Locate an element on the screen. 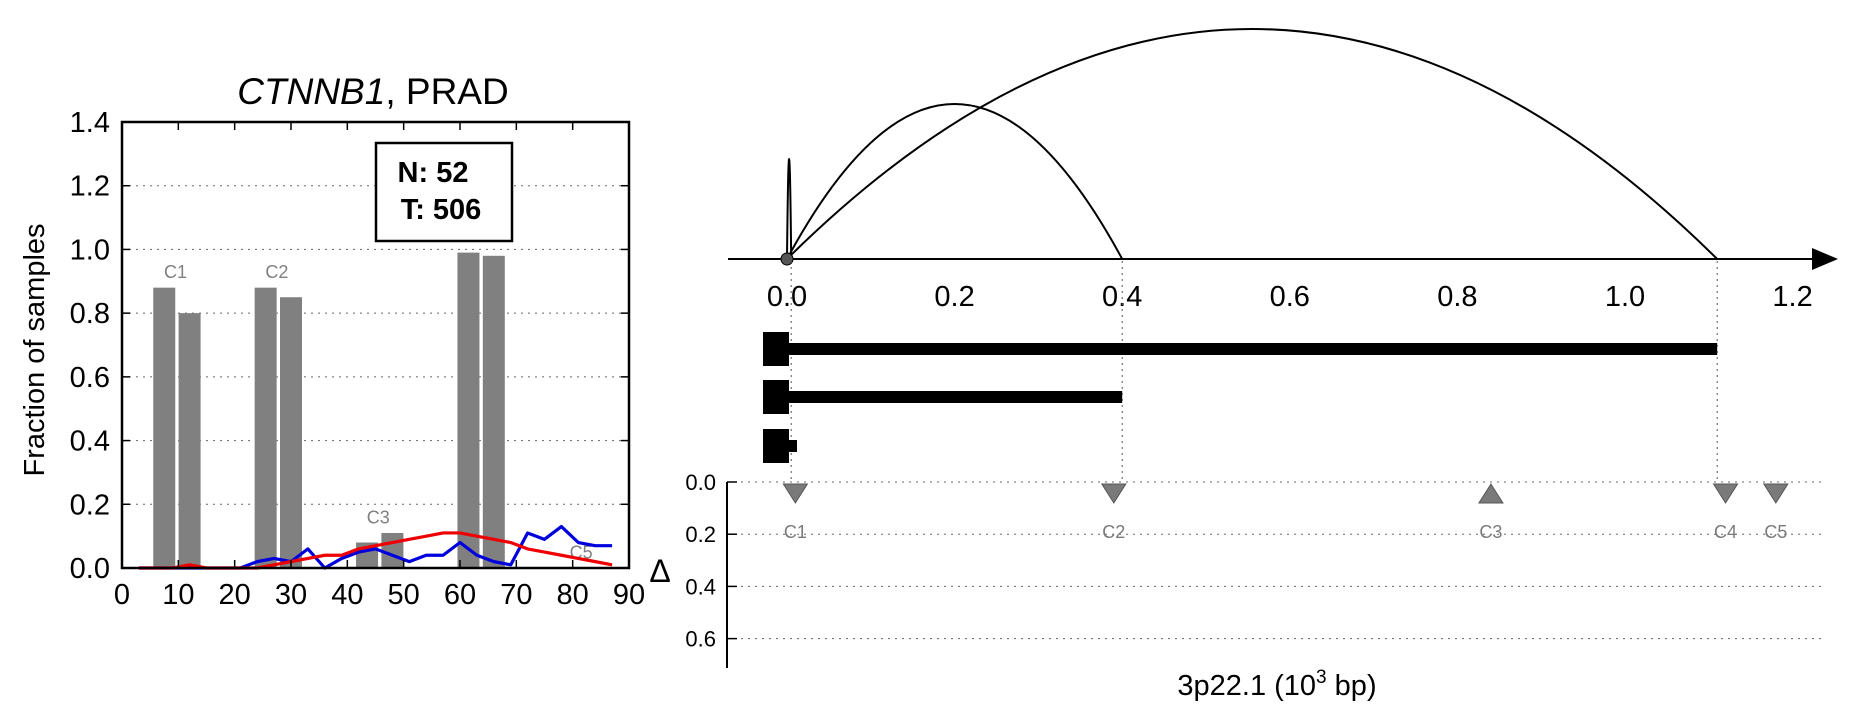 This screenshot has width=1860, height=723. x-tick-label: 50 is located at coordinates (404, 595).